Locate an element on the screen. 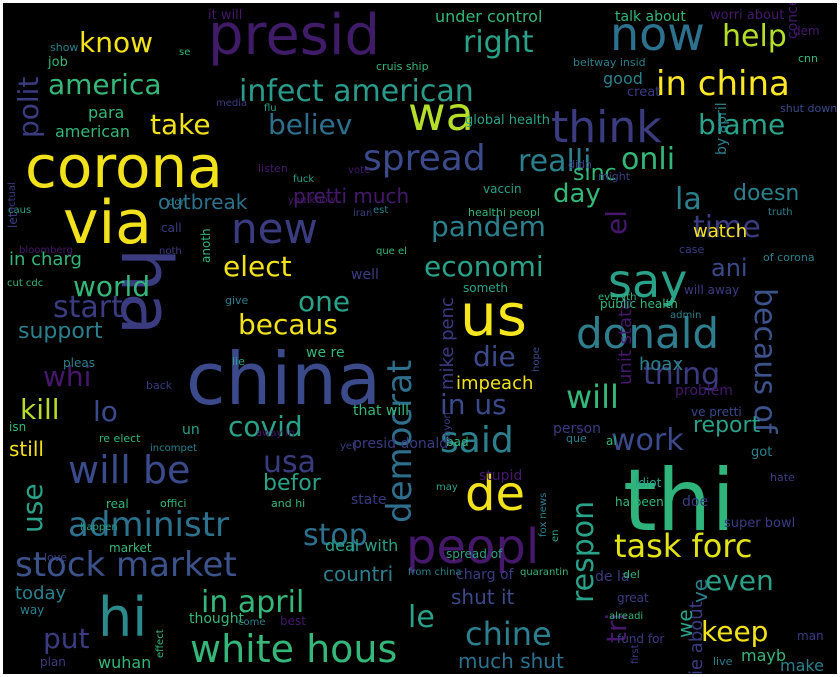 The width and height of the screenshot is (840, 677). cloud-word: wuhan is located at coordinates (125, 662).